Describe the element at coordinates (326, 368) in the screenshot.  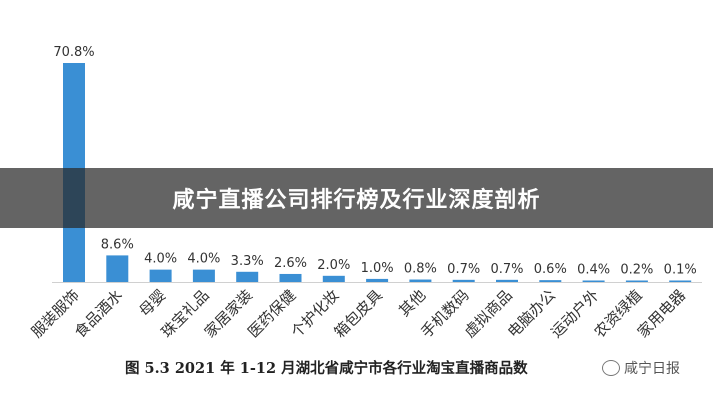
I see `chart-caption: 图 5.3 2021 年 1-12 月湖北省咸宁市各行业淘宝直播商品数` at that location.